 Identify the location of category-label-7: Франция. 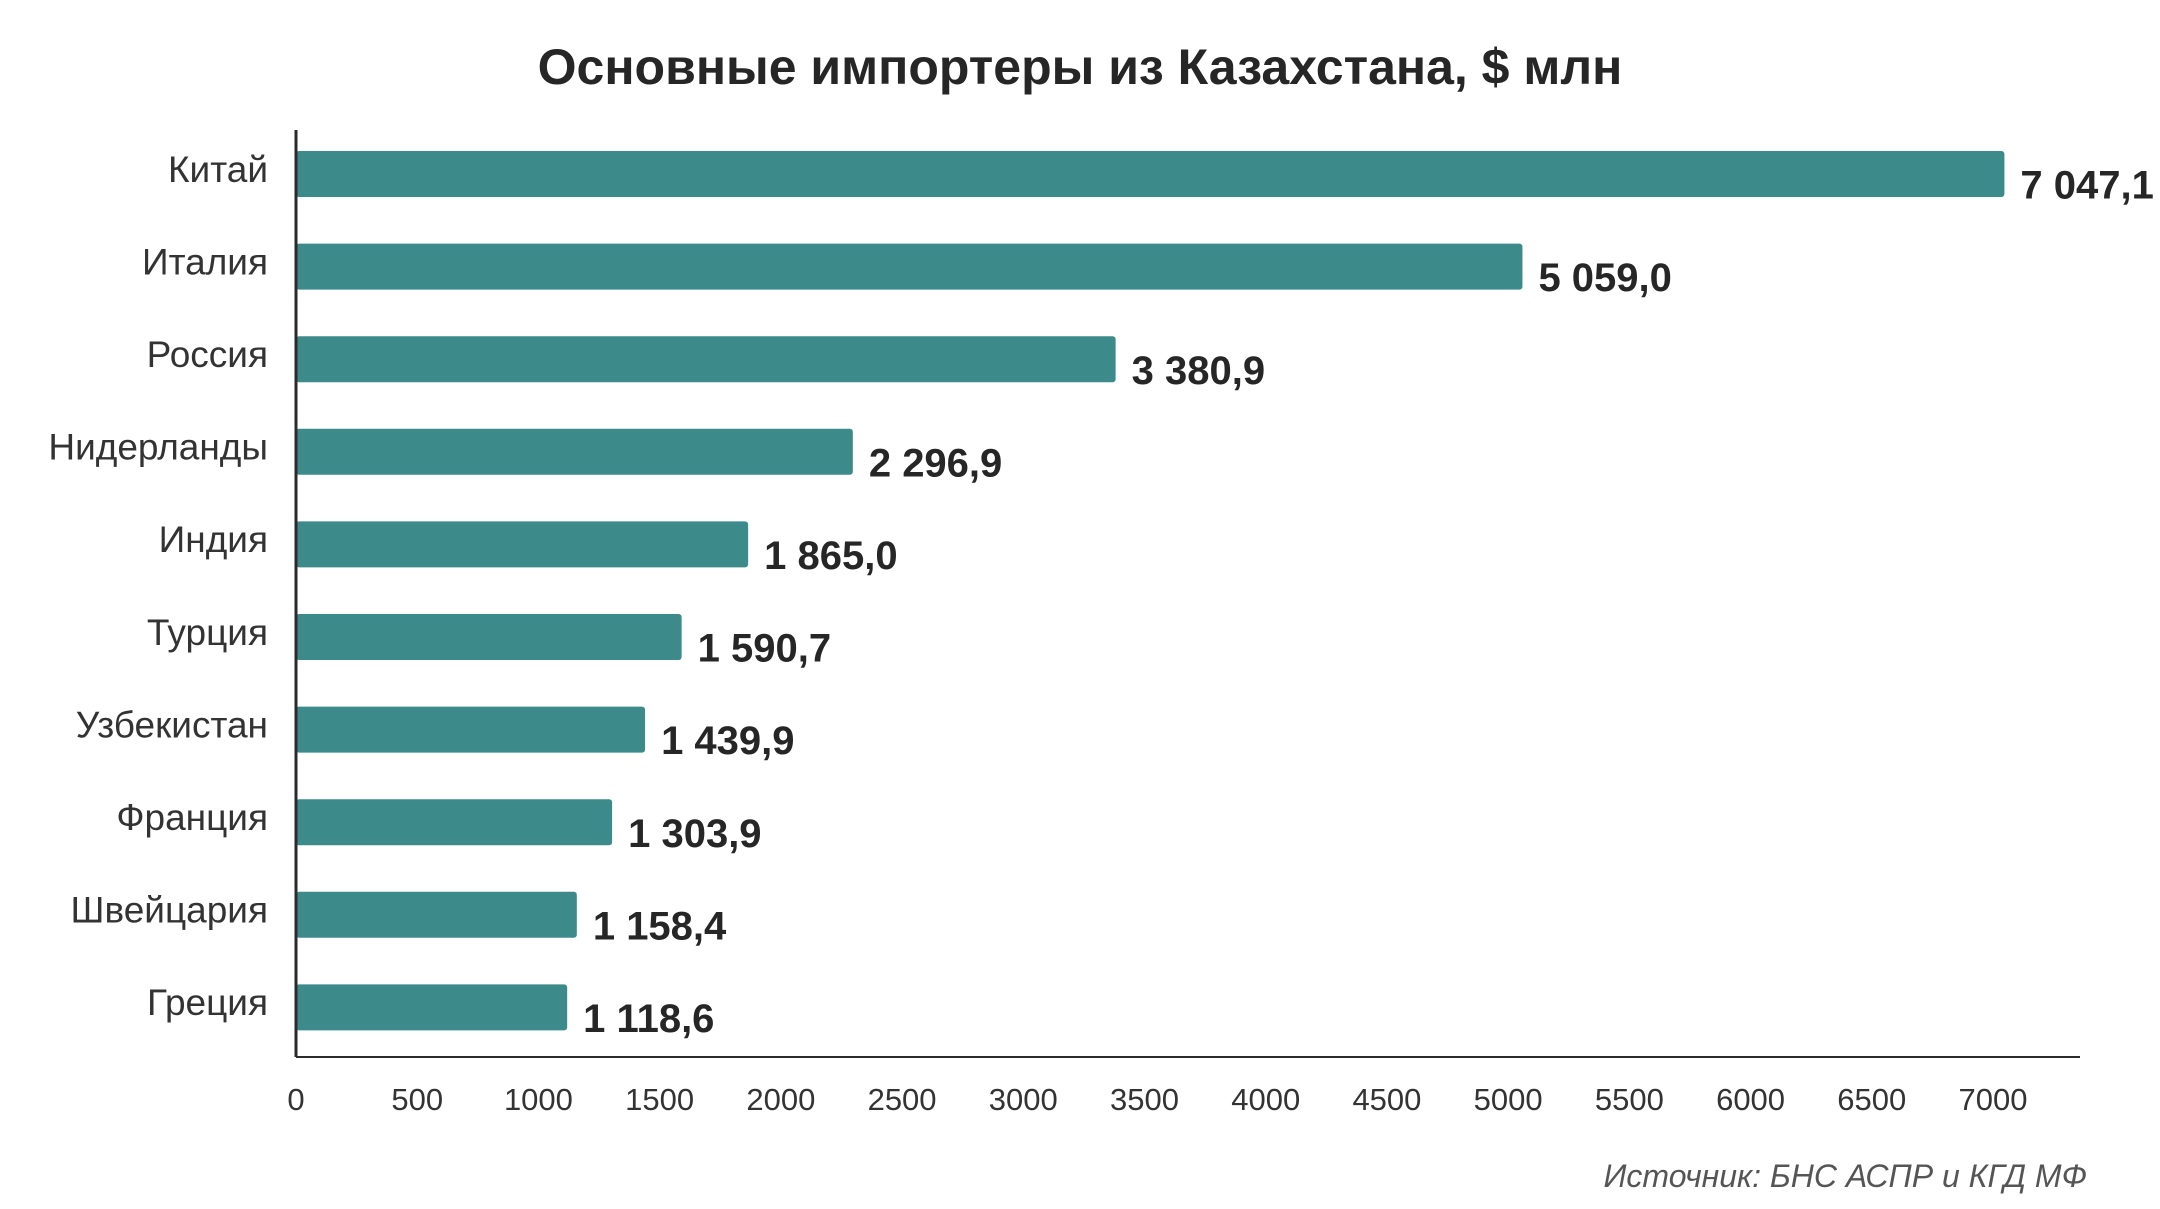
(192, 817).